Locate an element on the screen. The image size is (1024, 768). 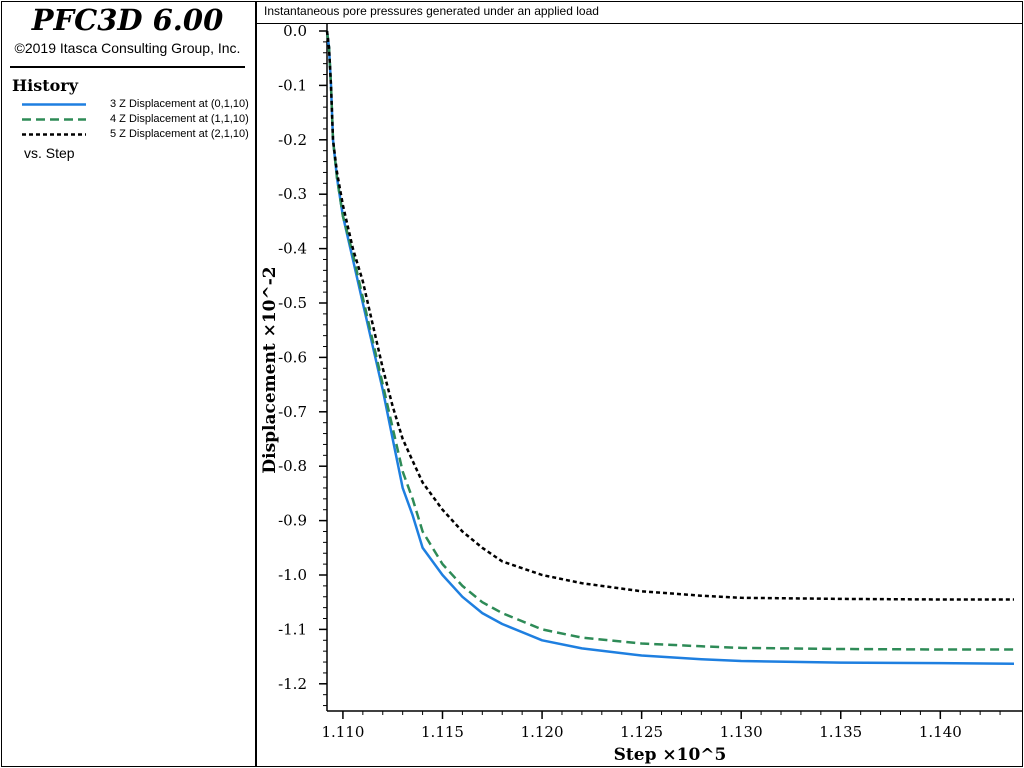
legend-entry-series-4: 4 Z Displacement at (1,1,10) is located at coordinates (138, 119).